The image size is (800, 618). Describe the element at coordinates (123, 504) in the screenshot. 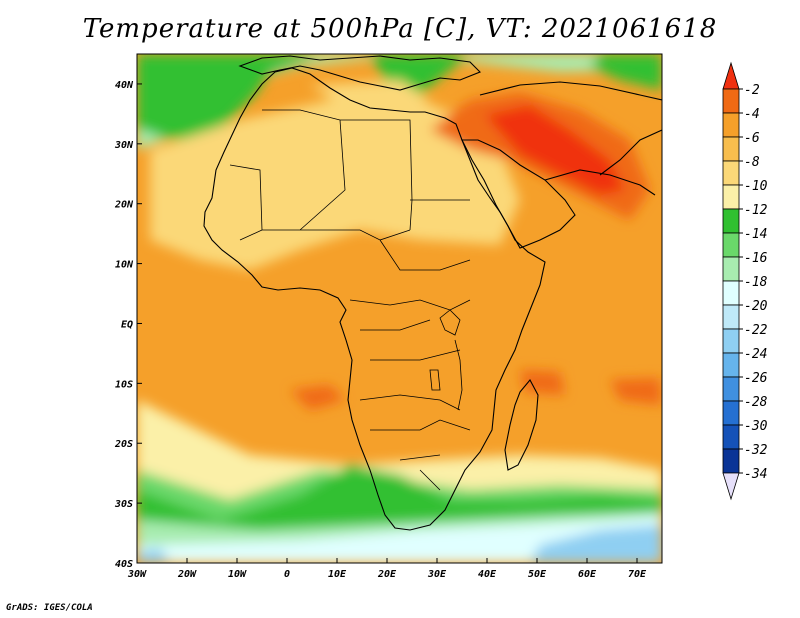

I see `lat-tick-label: 30S` at that location.